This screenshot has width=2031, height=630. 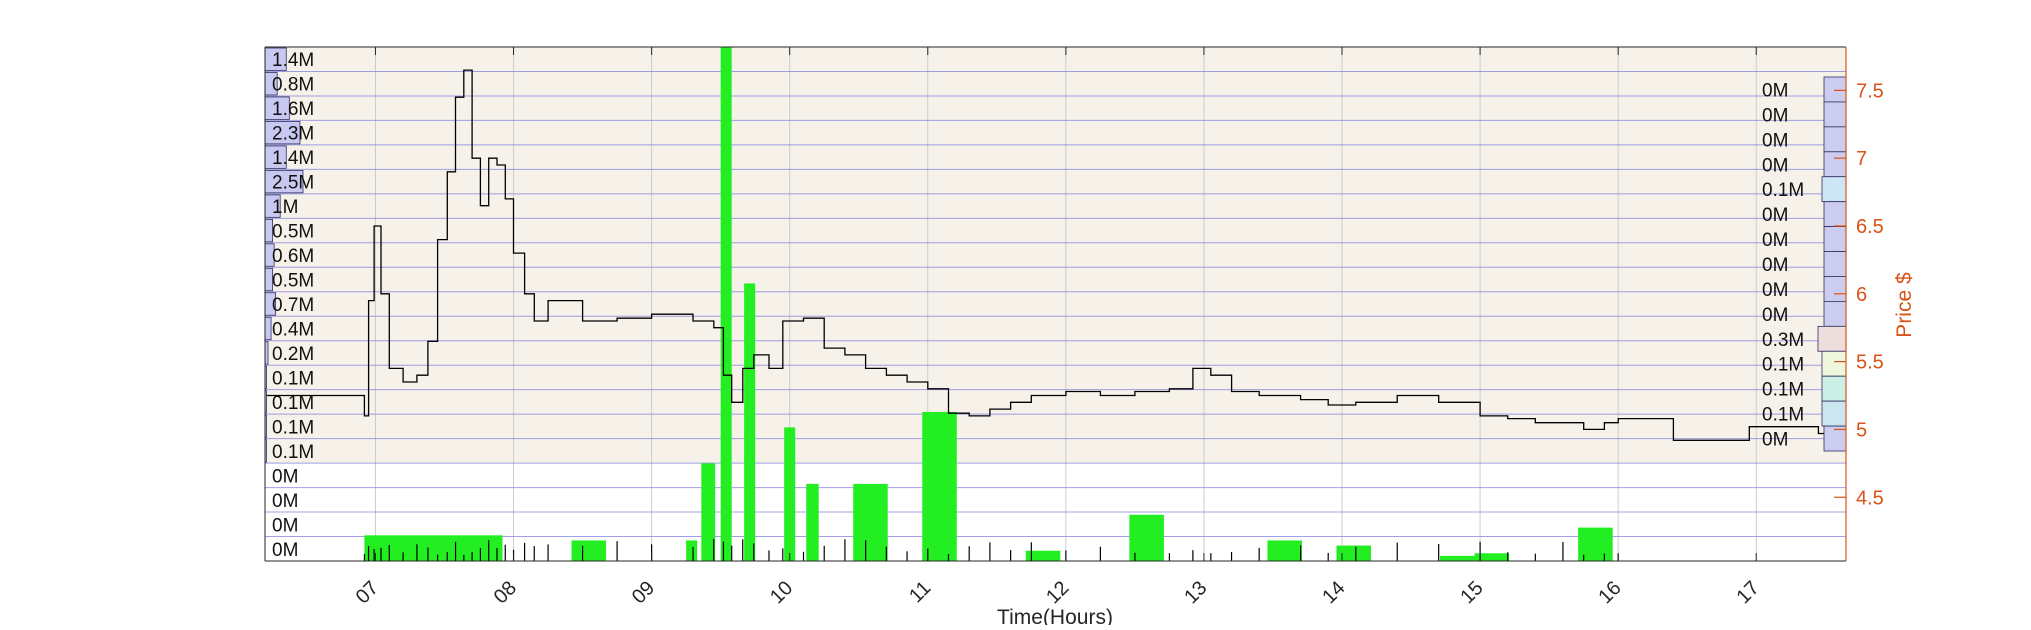 I want to click on left-profile-label: 0.6M, so click(x=293, y=256).